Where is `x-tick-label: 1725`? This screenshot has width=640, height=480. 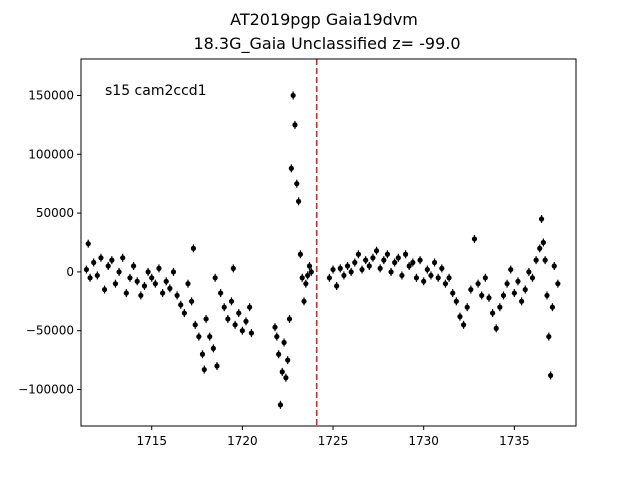 x-tick-label: 1725 is located at coordinates (333, 441).